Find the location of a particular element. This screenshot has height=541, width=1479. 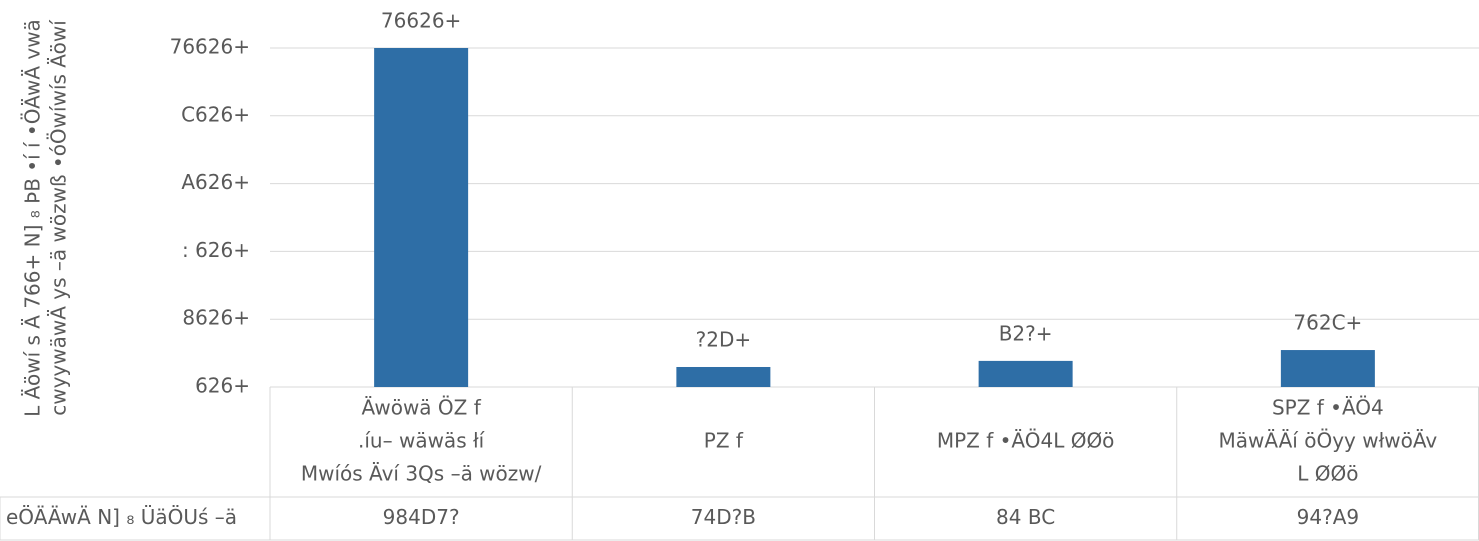

y-tick-label: 76626+ is located at coordinates (210, 47).